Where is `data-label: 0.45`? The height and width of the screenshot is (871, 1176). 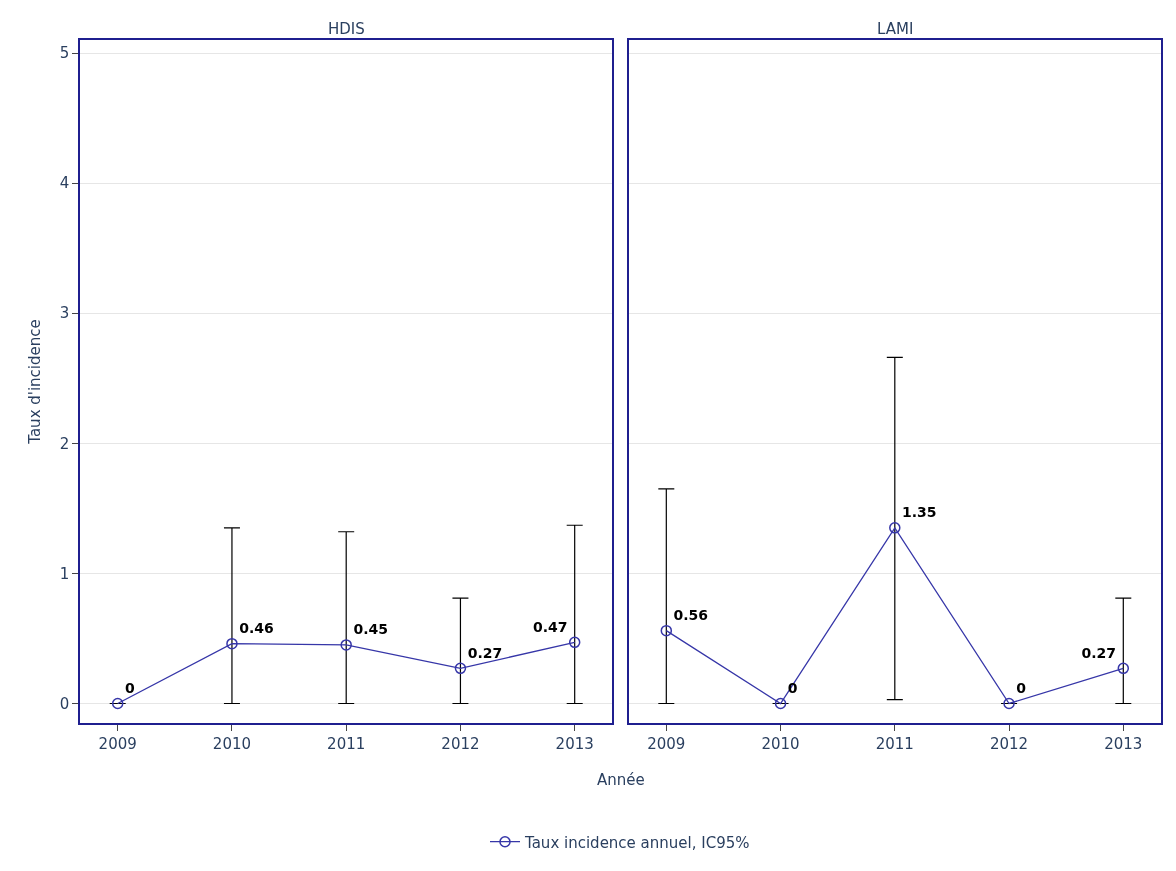 data-label: 0.45 is located at coordinates (370, 629).